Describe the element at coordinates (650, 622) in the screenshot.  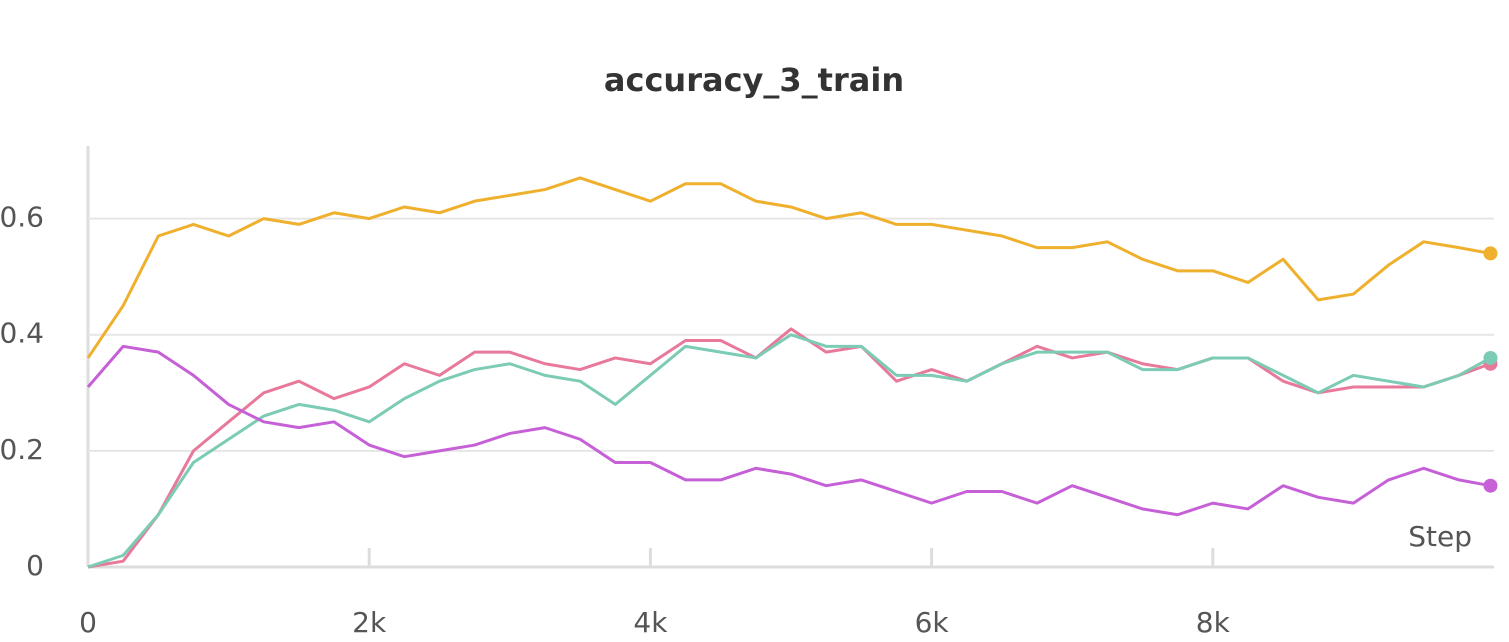
I see `x-tick-label: 4k` at that location.